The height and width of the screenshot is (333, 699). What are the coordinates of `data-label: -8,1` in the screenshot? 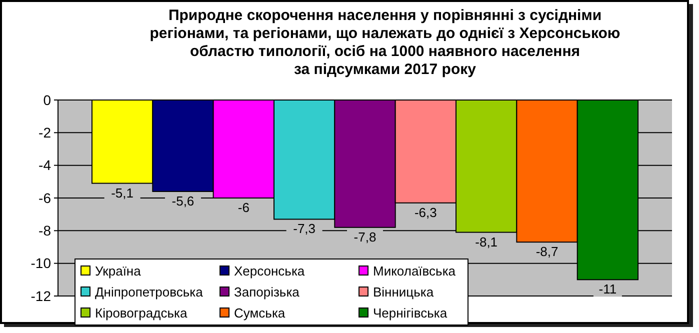 It's located at (486, 242).